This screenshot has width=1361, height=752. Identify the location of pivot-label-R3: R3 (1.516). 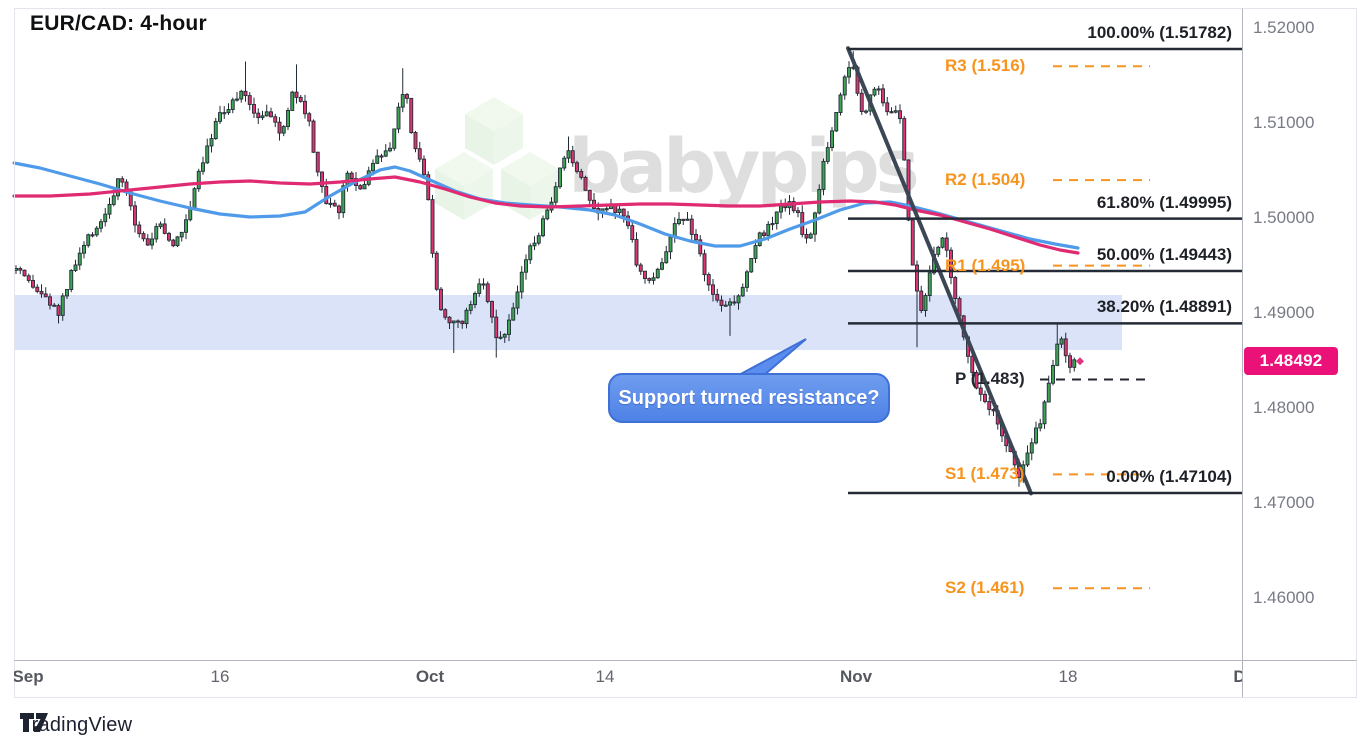
(985, 66).